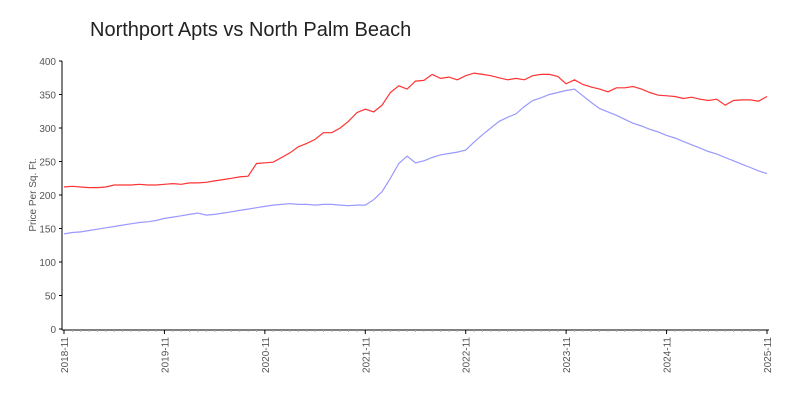  Describe the element at coordinates (567, 355) in the screenshot. I see `x-tick-label: 2023-11` at that location.